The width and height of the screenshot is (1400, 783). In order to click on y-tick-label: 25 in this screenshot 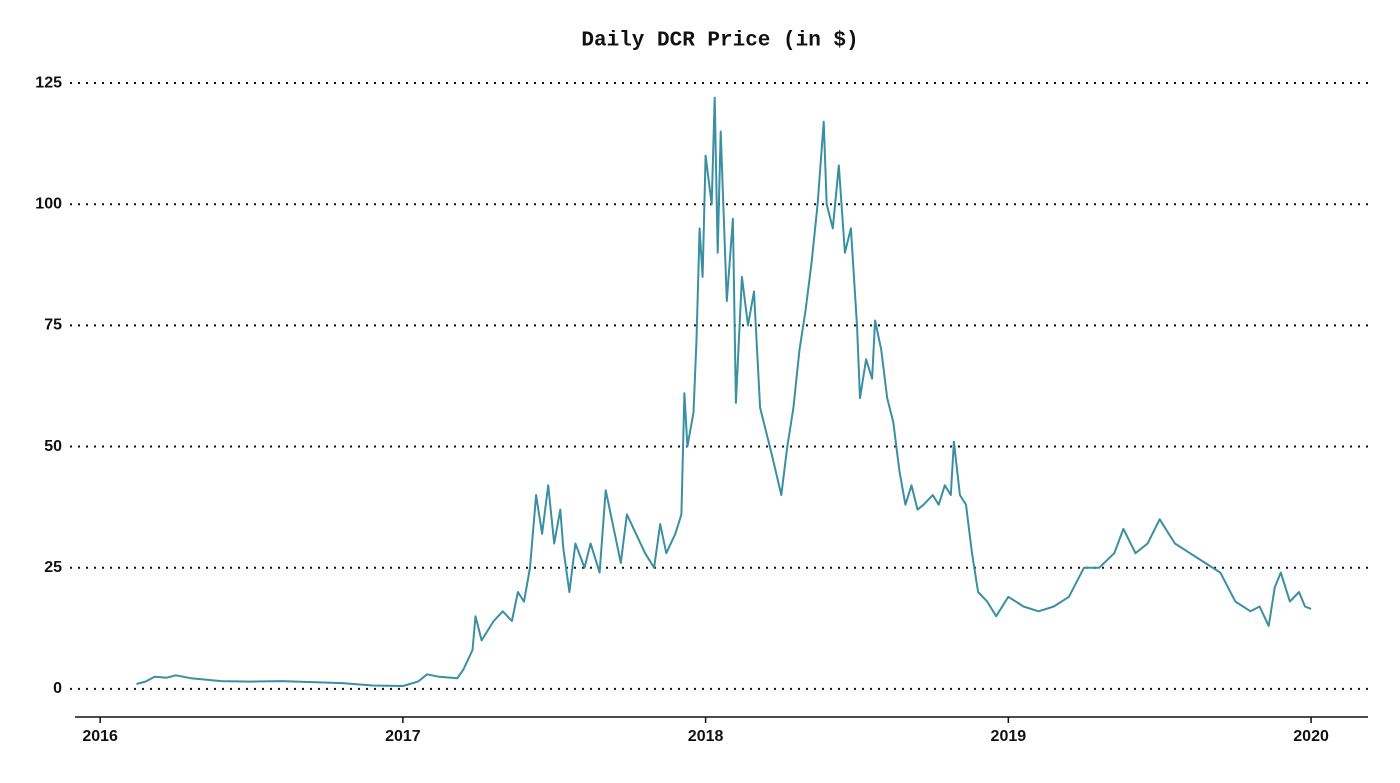, I will do `click(53, 567)`.